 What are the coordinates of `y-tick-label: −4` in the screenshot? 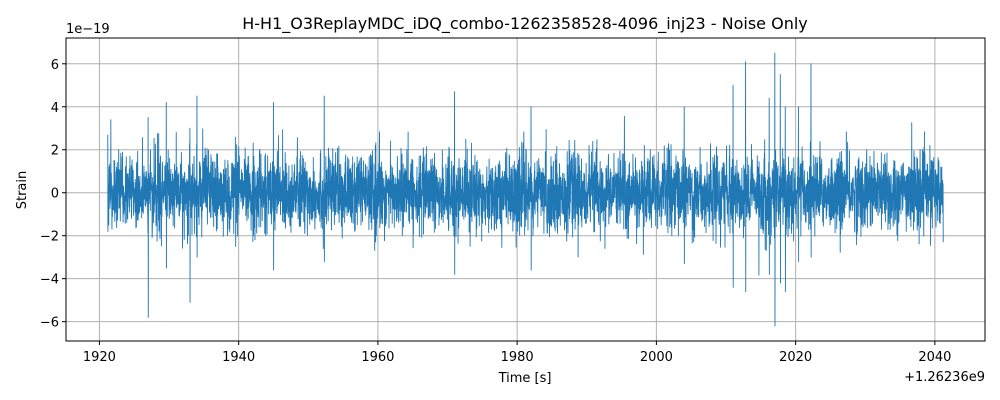 It's located at (49, 280).